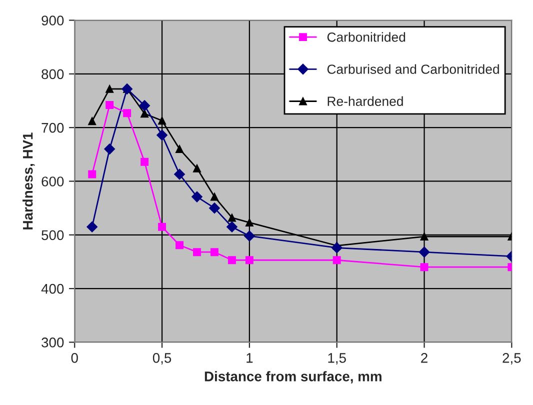  Describe the element at coordinates (53, 127) in the screenshot. I see `y-tick-label: 700` at that location.